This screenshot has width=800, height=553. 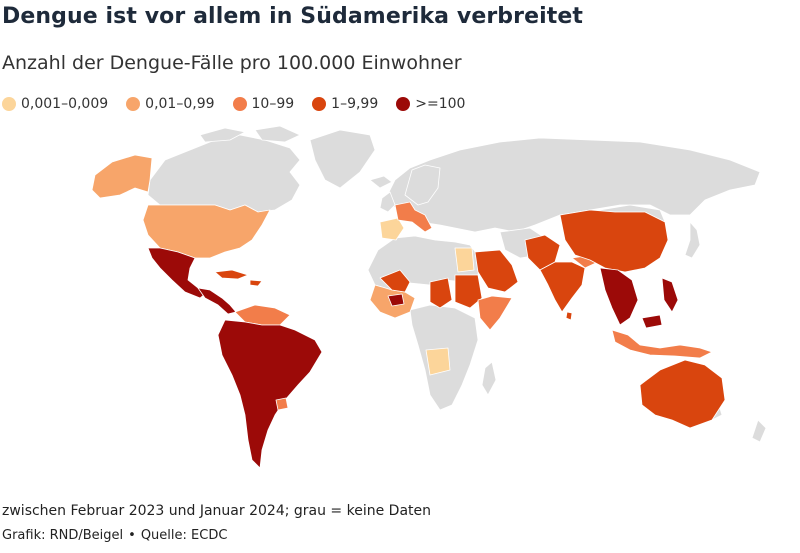 I want to click on region-eurasia-north, so click(x=572, y=185).